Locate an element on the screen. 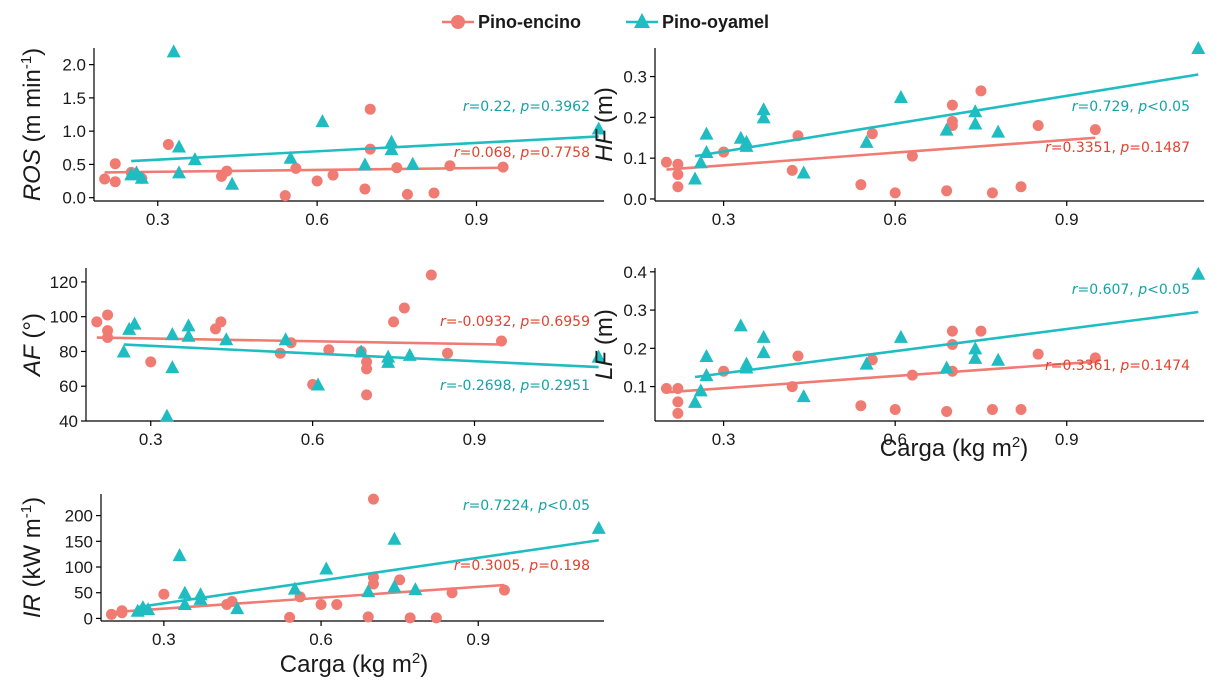  stat-annotation: r=-0.0932, p=0.6959 is located at coordinates (515, 322).